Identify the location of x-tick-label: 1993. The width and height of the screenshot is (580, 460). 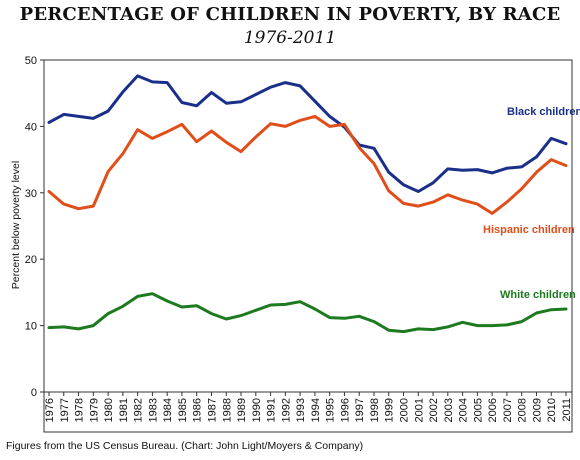
(301, 410).